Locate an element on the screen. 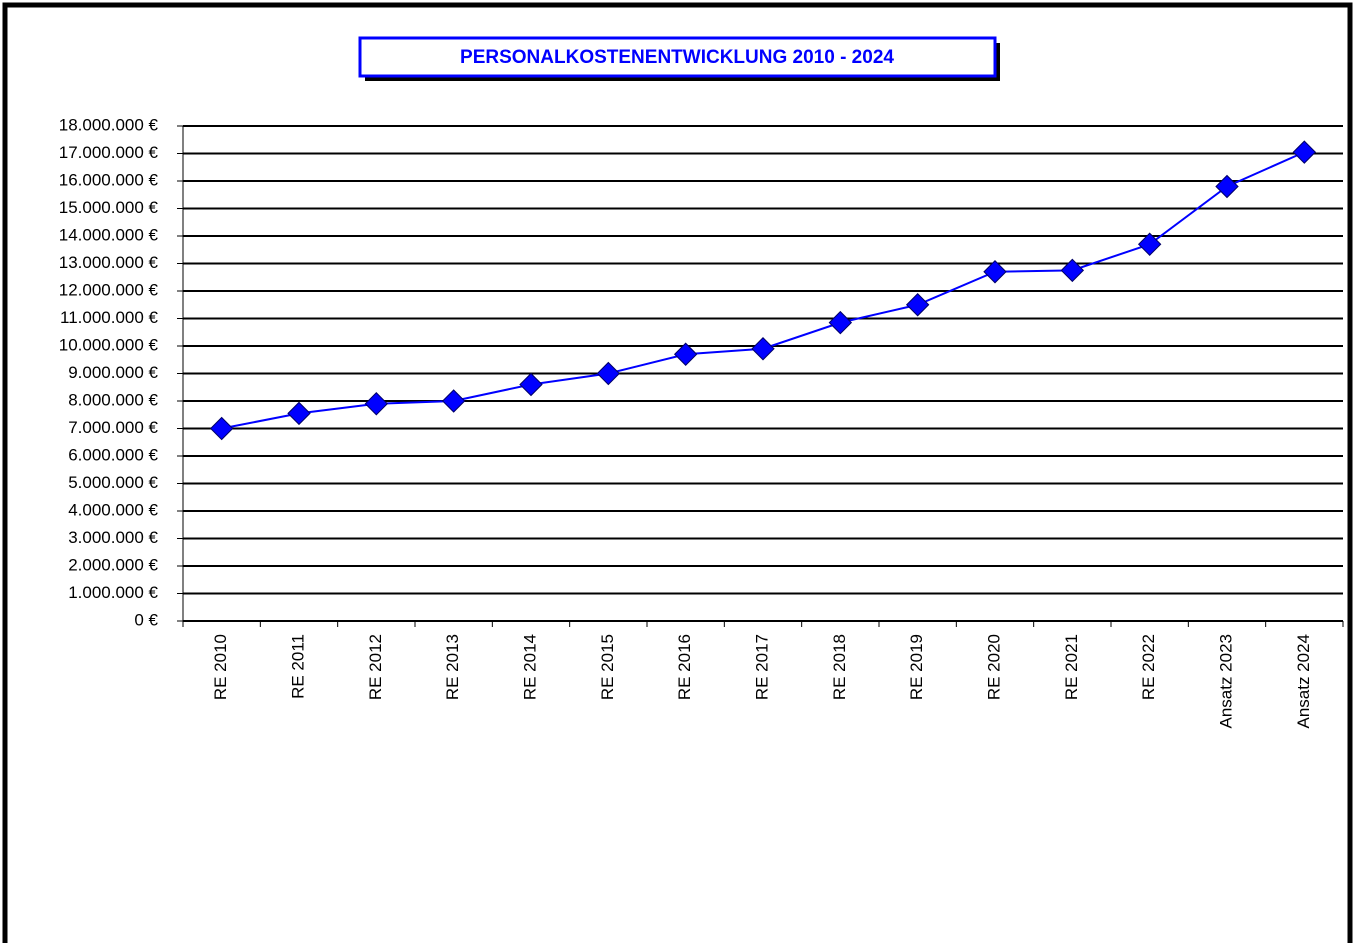 This screenshot has width=1357, height=943. y-tick-label: 4.000.000 € is located at coordinates (113, 509).